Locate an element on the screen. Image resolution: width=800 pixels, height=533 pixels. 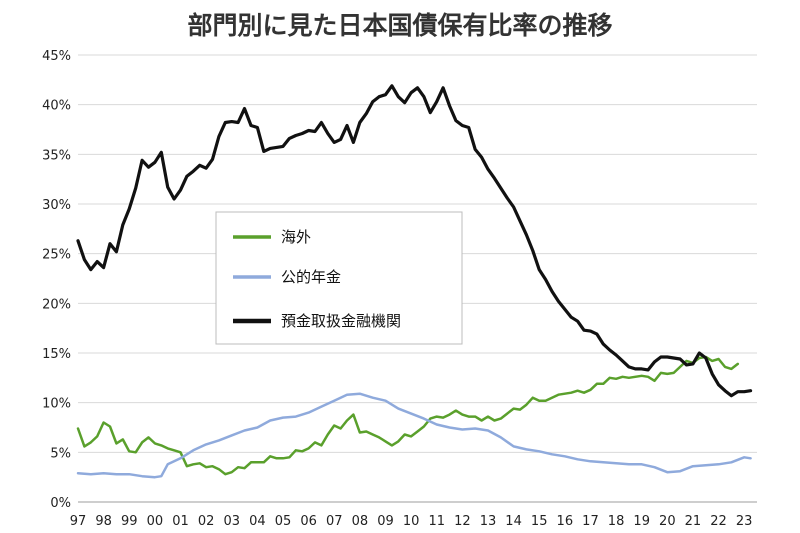
x-tick-label: 10 is located at coordinates (411, 521).